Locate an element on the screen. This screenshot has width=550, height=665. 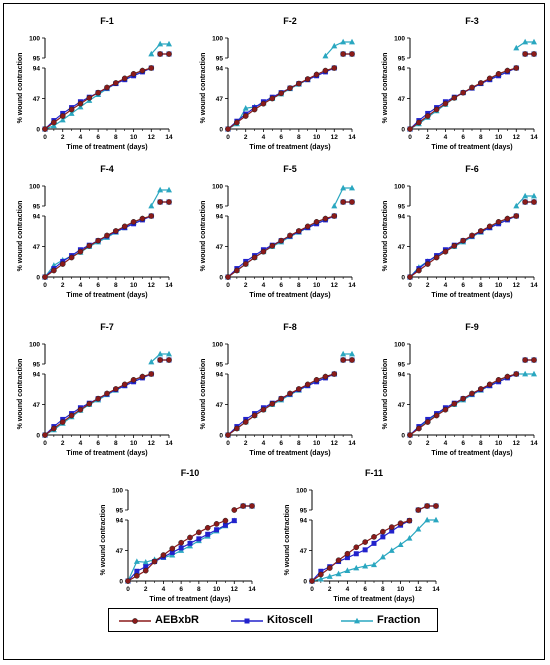
series-aebxbr is located at coordinates (190, 543).